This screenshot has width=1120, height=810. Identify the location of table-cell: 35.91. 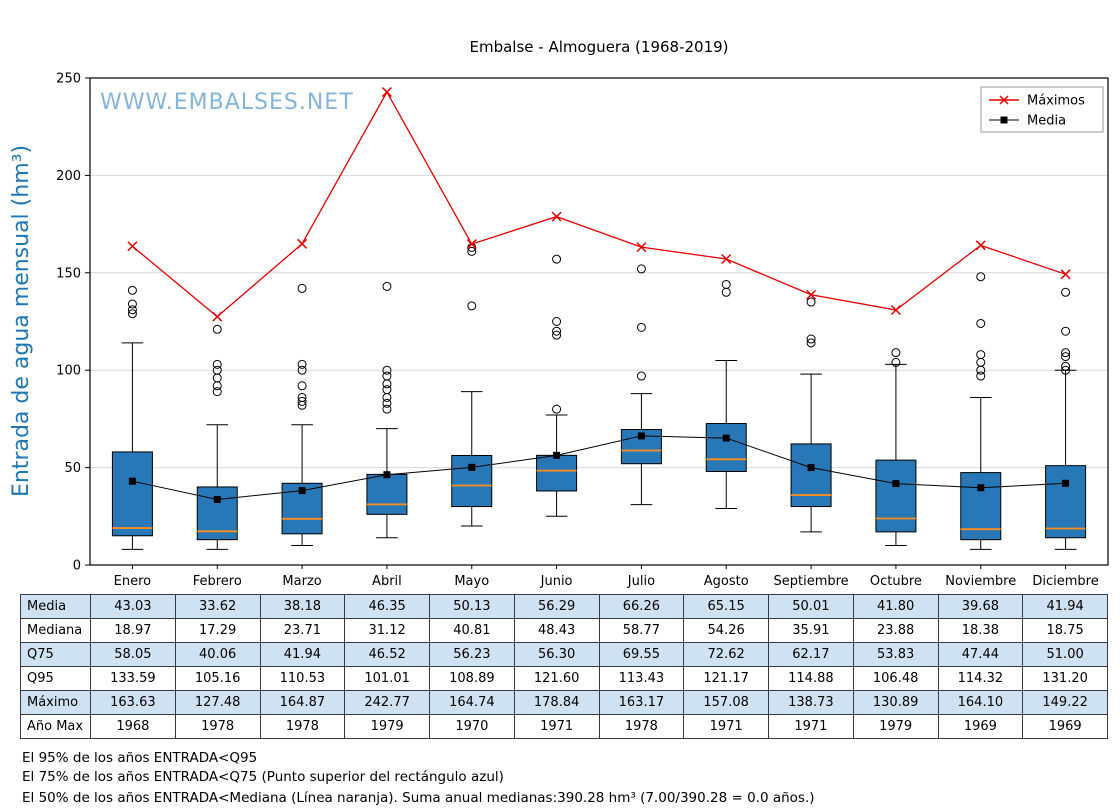
(811, 630).